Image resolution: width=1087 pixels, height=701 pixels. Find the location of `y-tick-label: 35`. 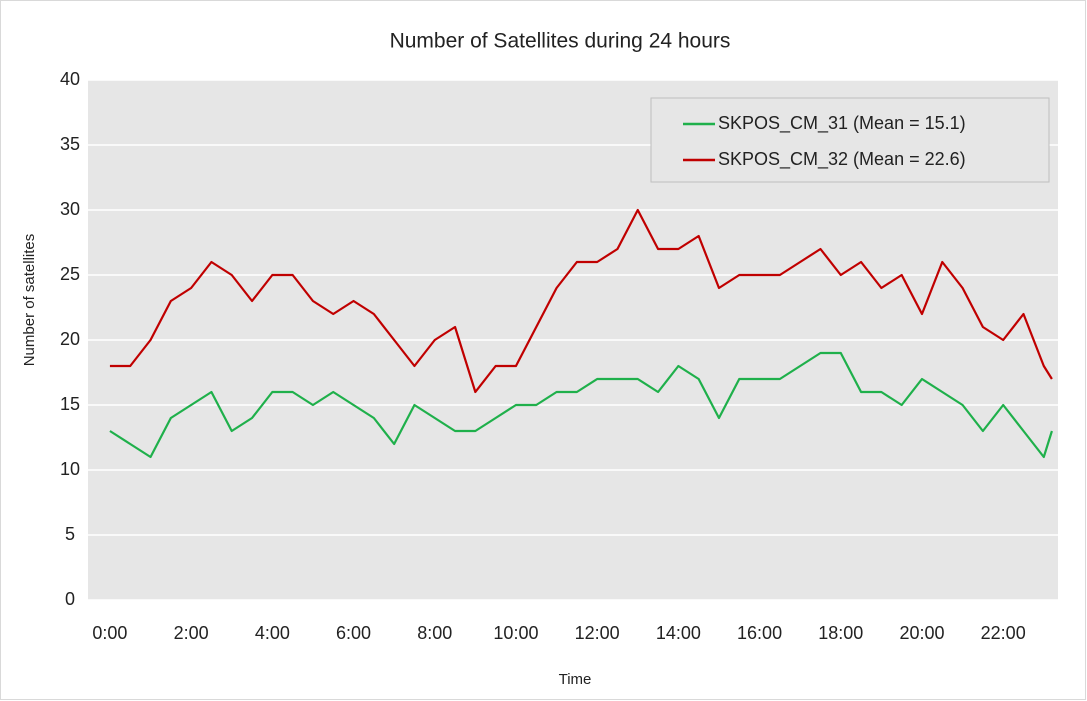

y-tick-label: 35 is located at coordinates (70, 144).